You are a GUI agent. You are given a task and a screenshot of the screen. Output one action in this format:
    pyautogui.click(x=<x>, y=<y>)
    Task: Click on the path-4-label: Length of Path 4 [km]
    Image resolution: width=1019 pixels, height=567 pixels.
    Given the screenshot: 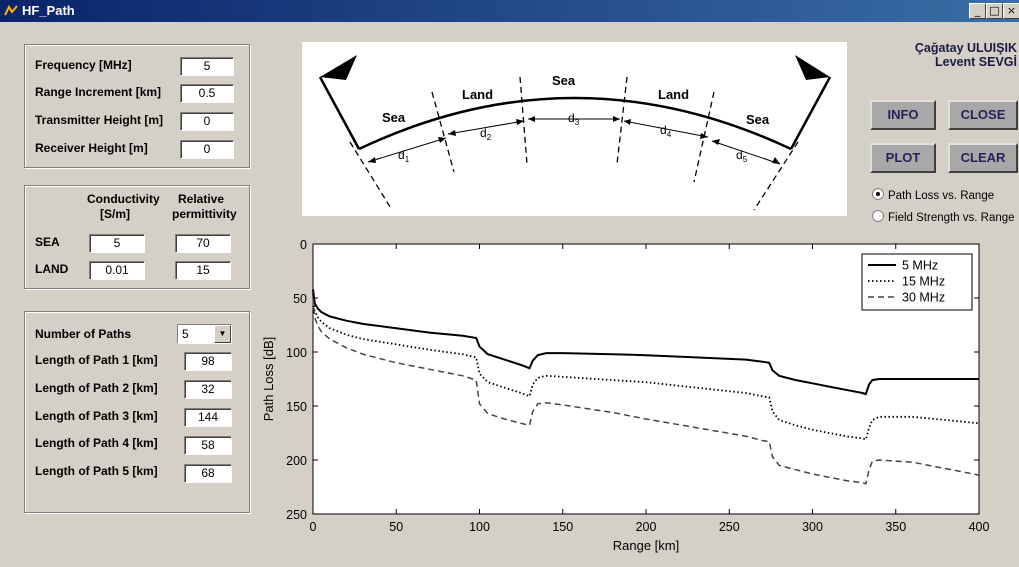 What is the action you would take?
    pyautogui.click(x=96, y=443)
    